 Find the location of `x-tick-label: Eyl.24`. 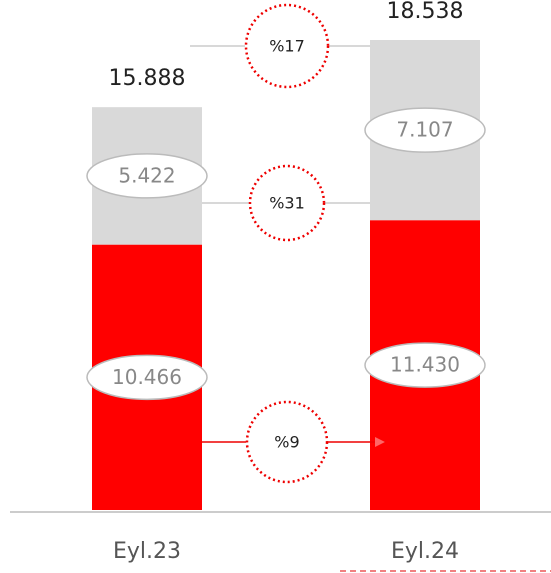

x-tick-label: Eyl.24 is located at coordinates (425, 551).